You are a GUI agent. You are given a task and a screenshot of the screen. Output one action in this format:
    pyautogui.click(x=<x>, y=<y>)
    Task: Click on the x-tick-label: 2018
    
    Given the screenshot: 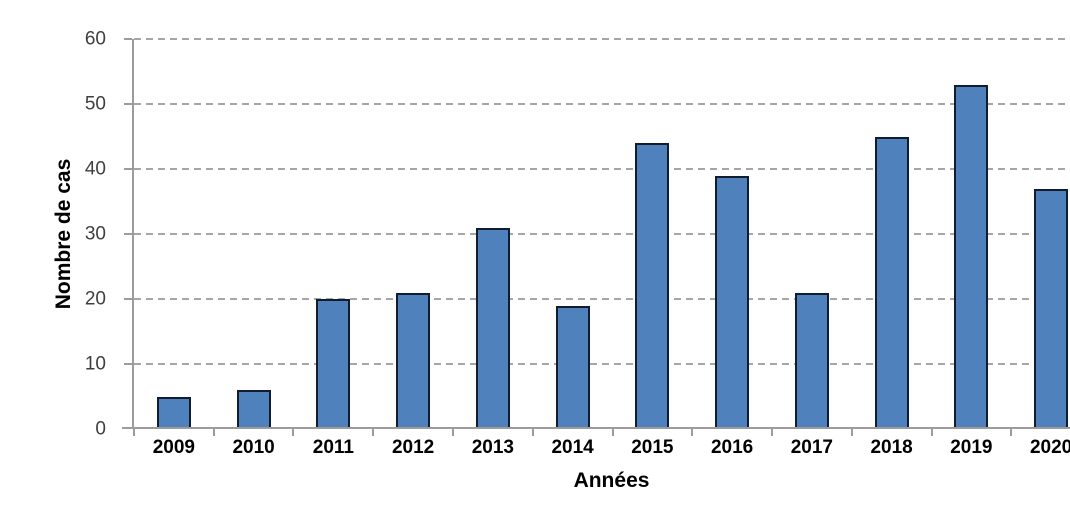 What is the action you would take?
    pyautogui.click(x=891, y=447)
    